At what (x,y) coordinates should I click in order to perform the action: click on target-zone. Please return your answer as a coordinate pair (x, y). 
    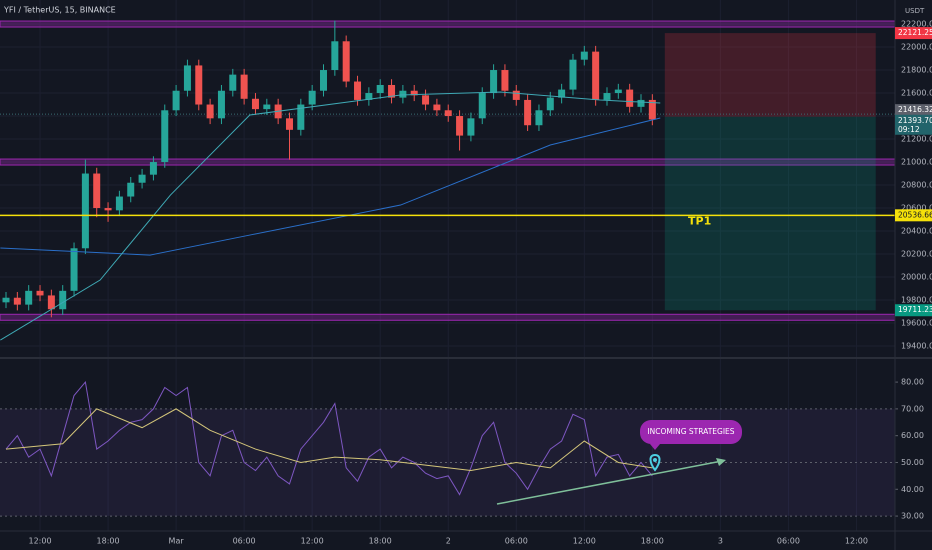
    Looking at the image, I should click on (770, 213).